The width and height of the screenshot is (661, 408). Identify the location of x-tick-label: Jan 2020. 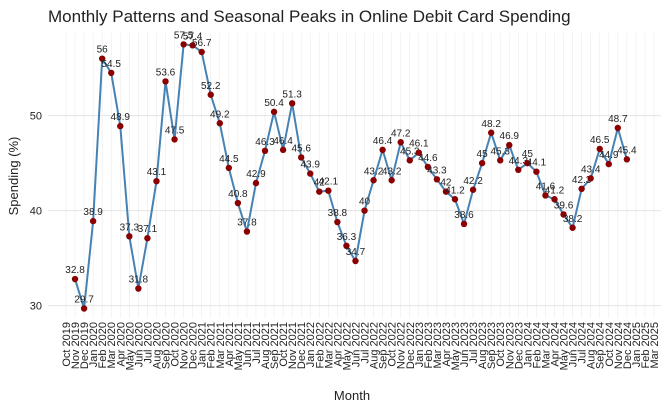
(94, 344).